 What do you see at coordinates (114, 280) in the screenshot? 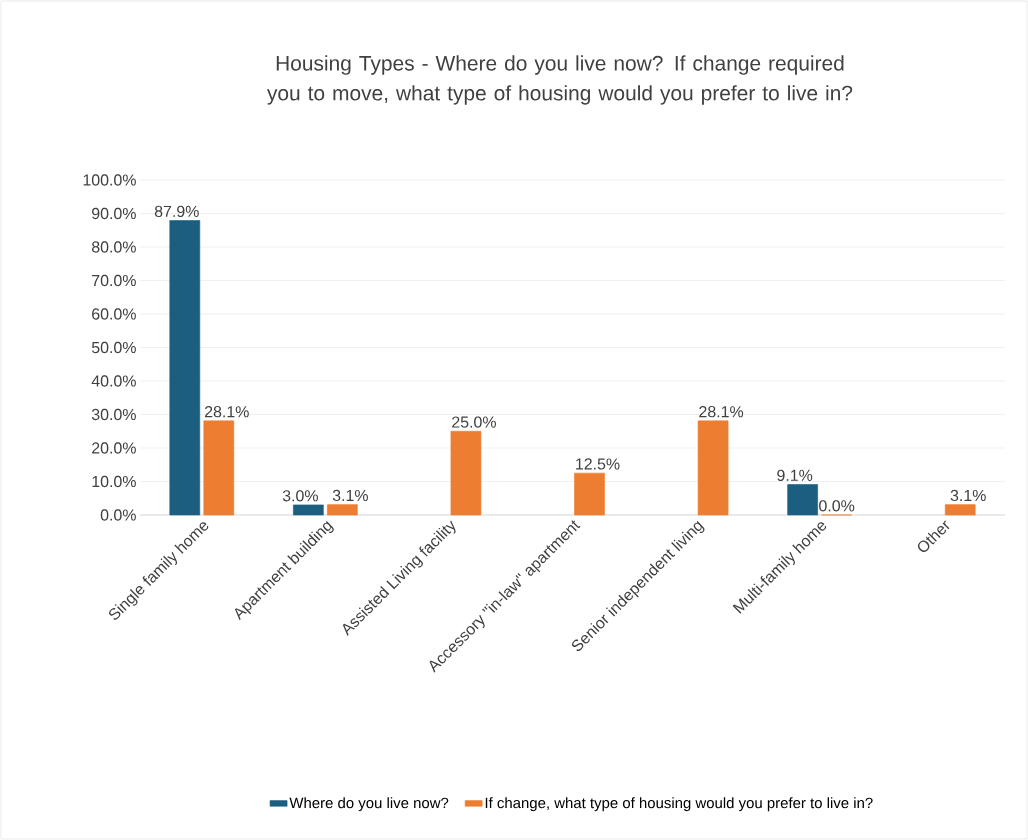
I see `y-tick-label: 70.0%` at bounding box center [114, 280].